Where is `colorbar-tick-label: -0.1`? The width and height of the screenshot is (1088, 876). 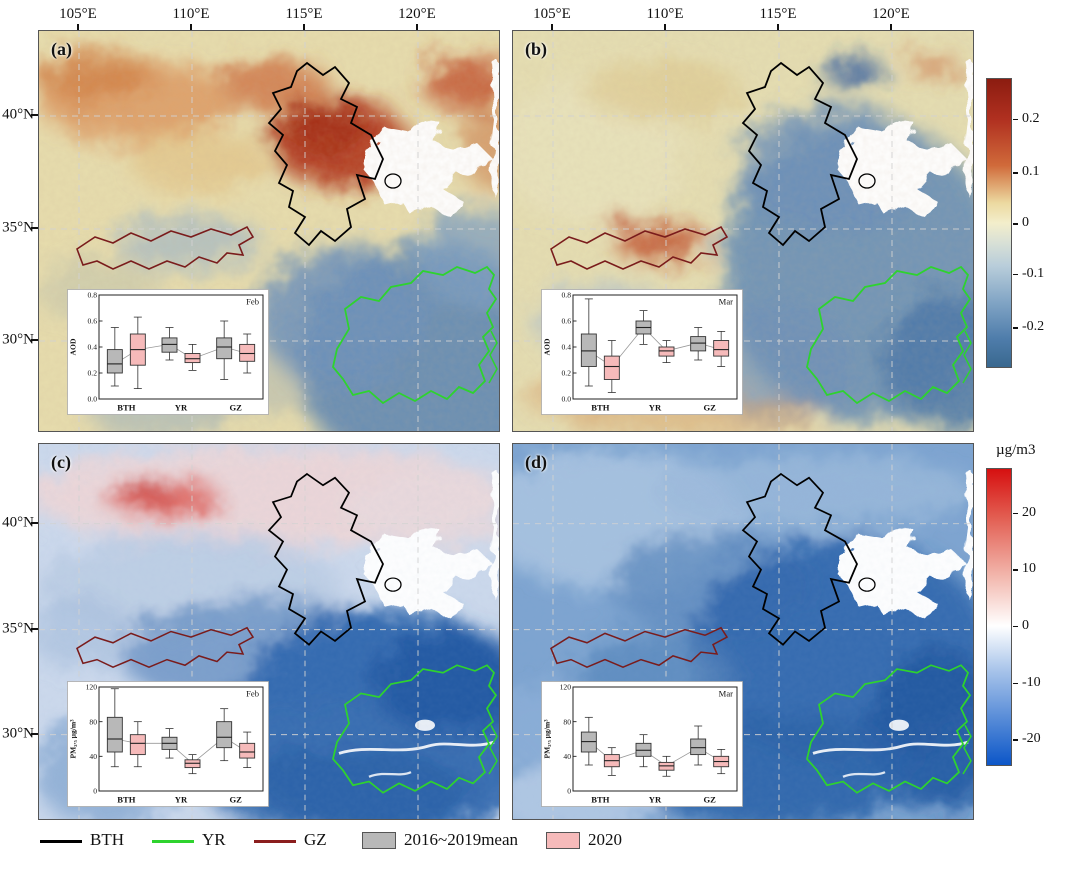 colorbar-tick-label: -0.1 is located at coordinates (1033, 273).